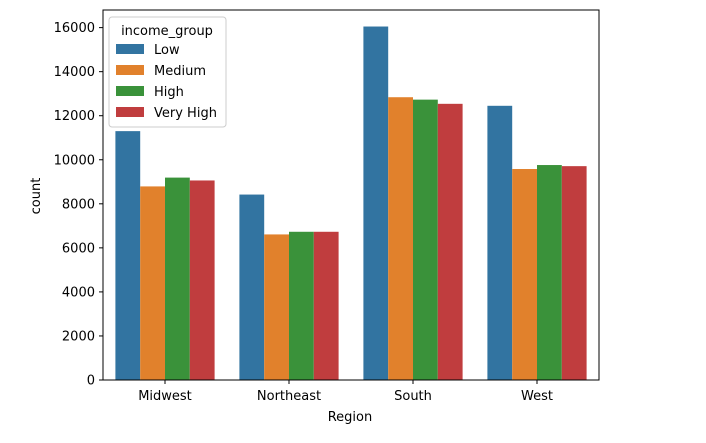 The width and height of the screenshot is (706, 443). What do you see at coordinates (524, 274) in the screenshot?
I see `bar-medium-west` at bounding box center [524, 274].